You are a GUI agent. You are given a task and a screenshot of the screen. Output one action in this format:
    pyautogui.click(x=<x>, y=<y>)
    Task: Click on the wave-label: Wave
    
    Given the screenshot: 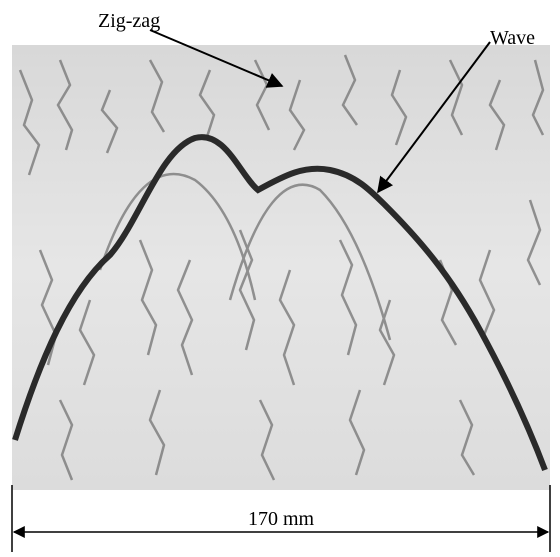 What is the action you would take?
    pyautogui.click(x=512, y=38)
    